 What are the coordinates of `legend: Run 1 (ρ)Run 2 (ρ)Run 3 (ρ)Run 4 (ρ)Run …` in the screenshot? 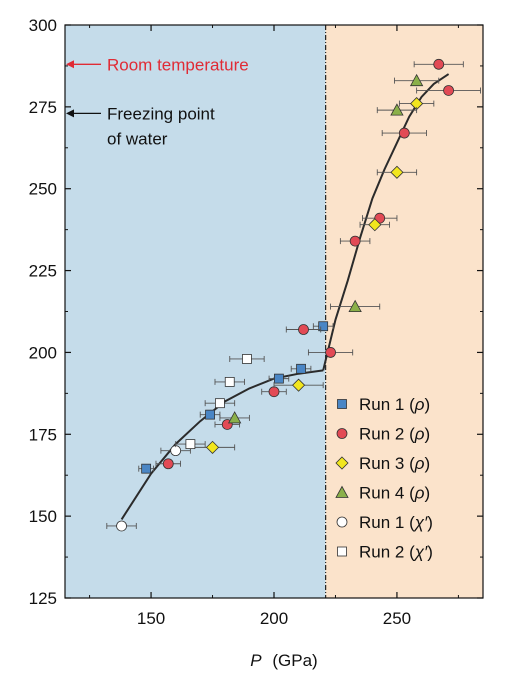 It's located at (384, 478).